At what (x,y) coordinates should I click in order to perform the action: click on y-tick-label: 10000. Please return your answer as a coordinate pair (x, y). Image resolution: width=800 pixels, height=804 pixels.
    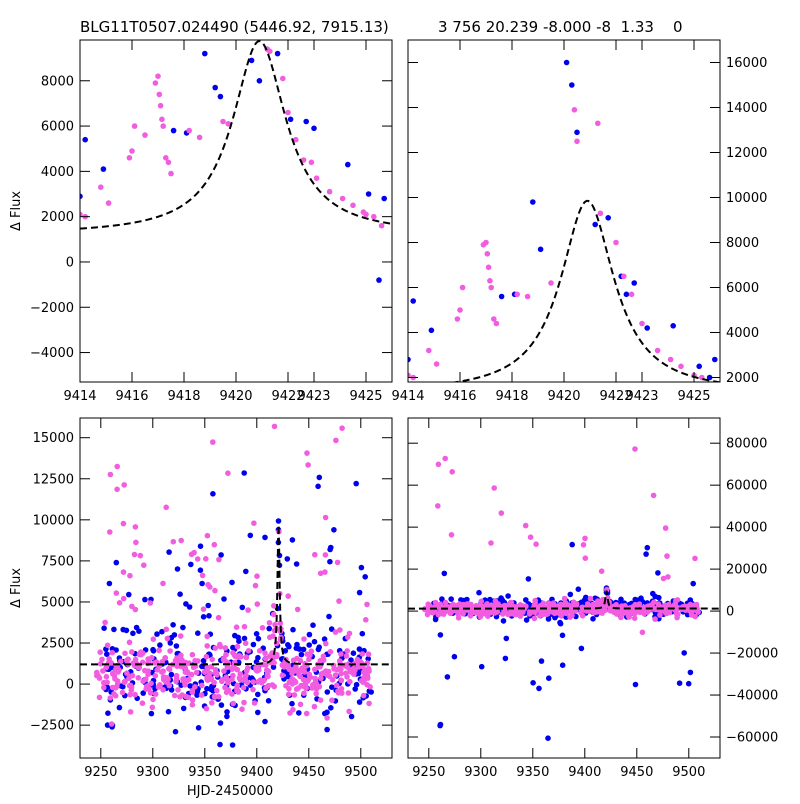
    Looking at the image, I should click on (53, 520).